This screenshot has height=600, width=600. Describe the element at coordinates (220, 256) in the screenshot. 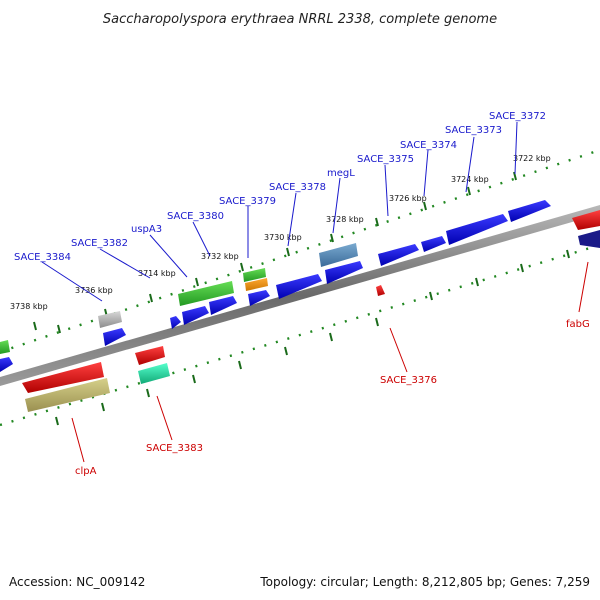

I see `kbp-label: 3732 kbp` at that location.